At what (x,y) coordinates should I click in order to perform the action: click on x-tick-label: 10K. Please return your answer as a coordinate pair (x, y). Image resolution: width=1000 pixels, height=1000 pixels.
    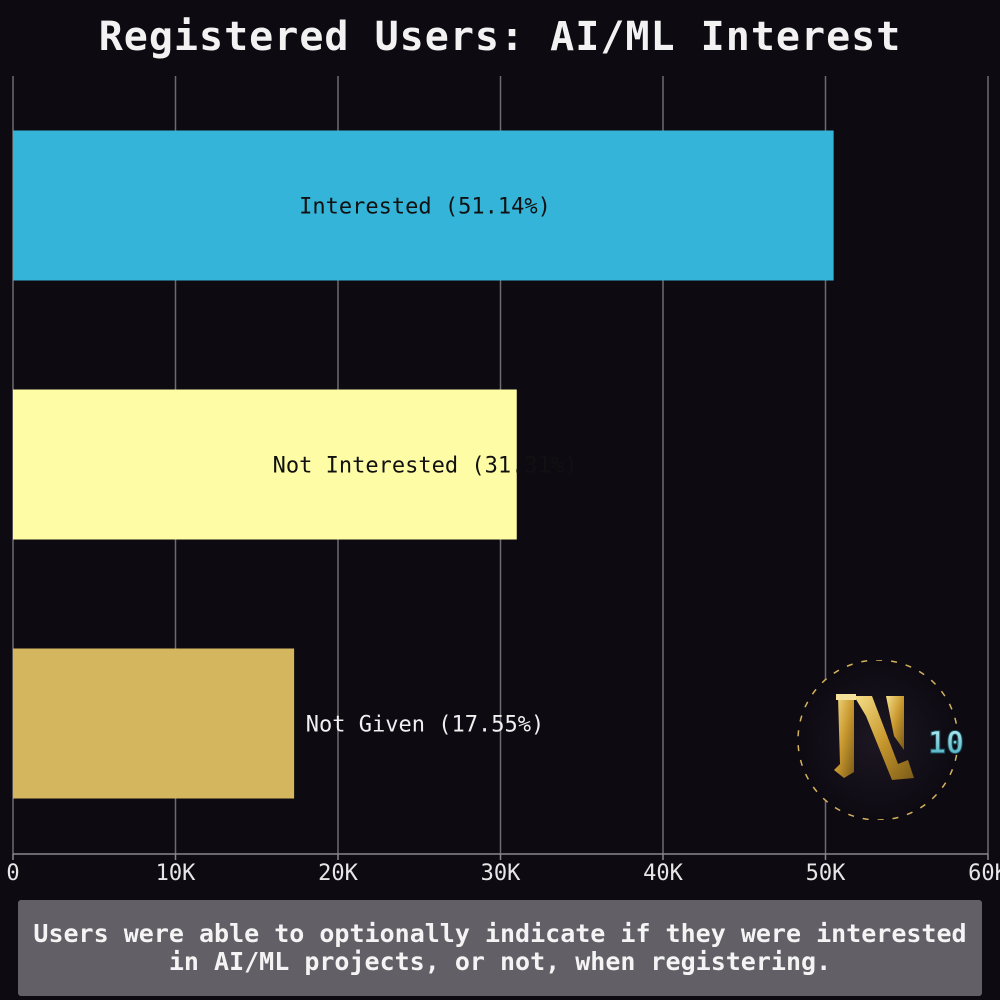
    Looking at the image, I should click on (176, 873).